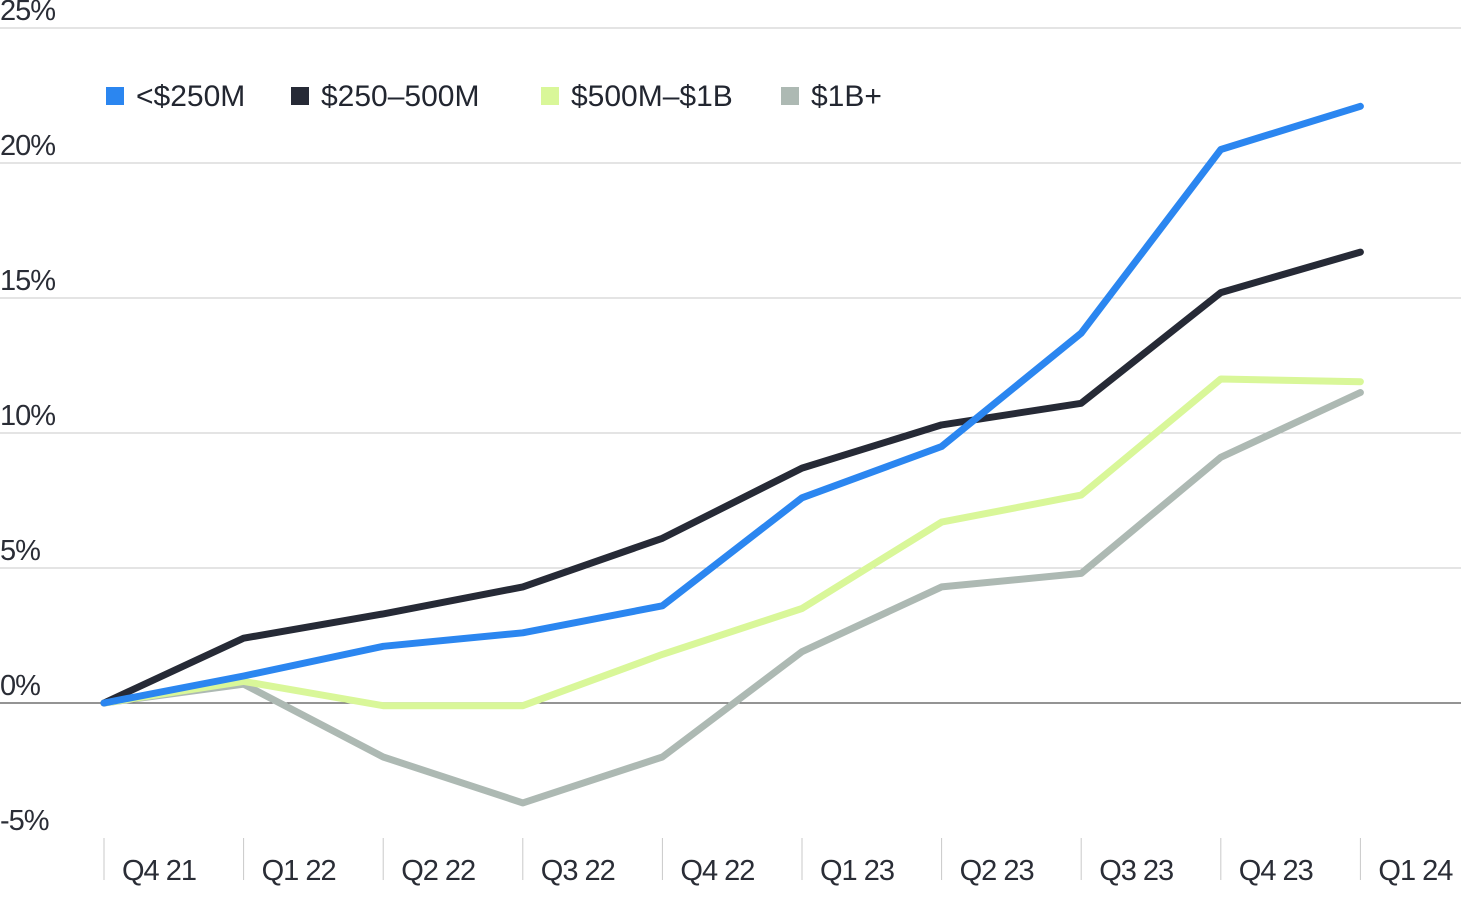 The image size is (1461, 901). Describe the element at coordinates (20, 686) in the screenshot. I see `y-tick-label: 0%` at that location.